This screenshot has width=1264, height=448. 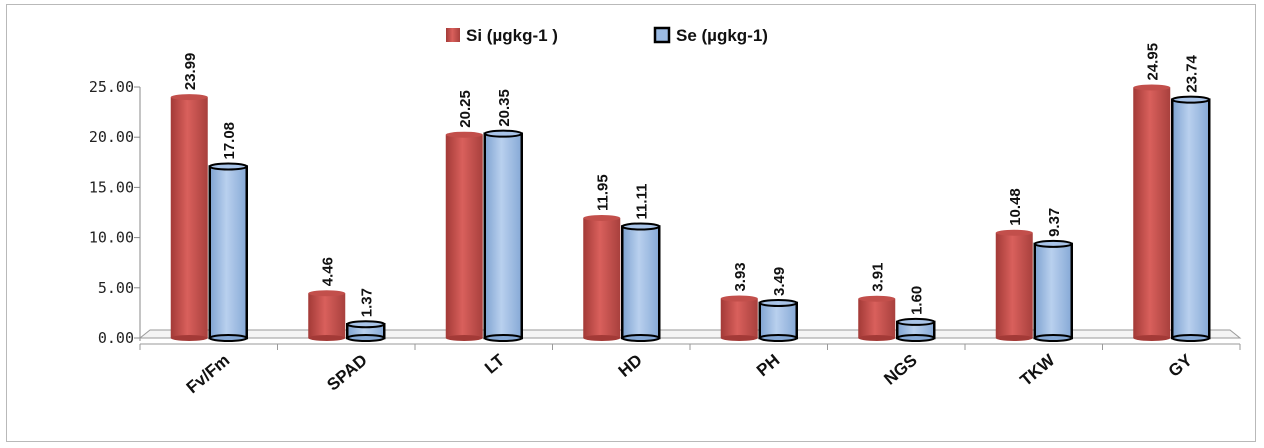 What do you see at coordinates (111, 238) in the screenshot?
I see `y-tick-label: 10.00` at bounding box center [111, 238].